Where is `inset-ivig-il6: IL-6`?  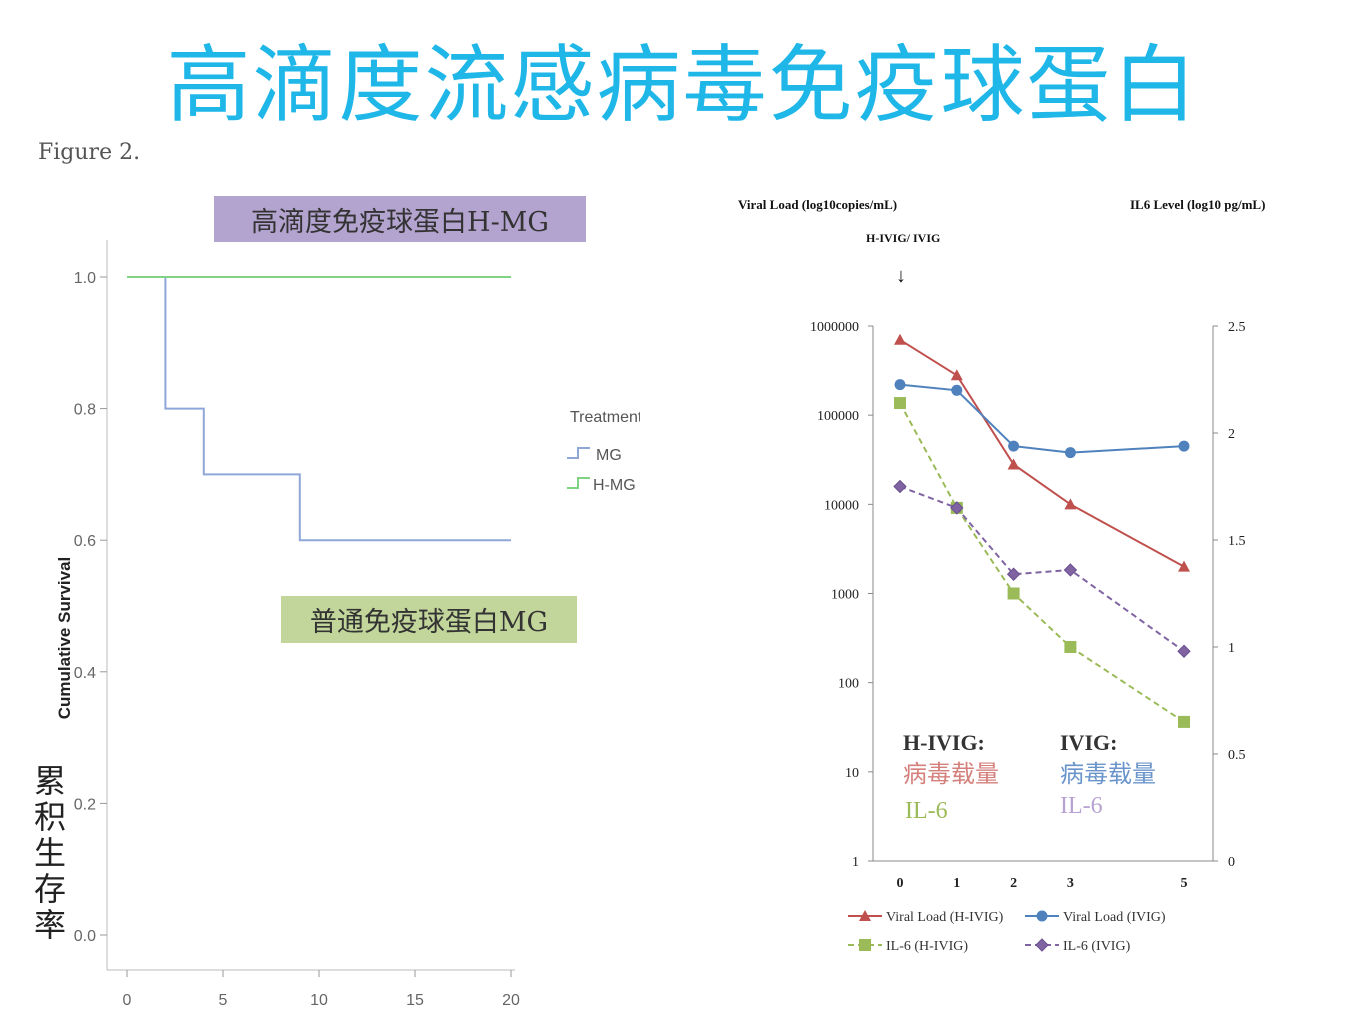 inset-ivig-il6: IL-6 is located at coordinates (1081, 806).